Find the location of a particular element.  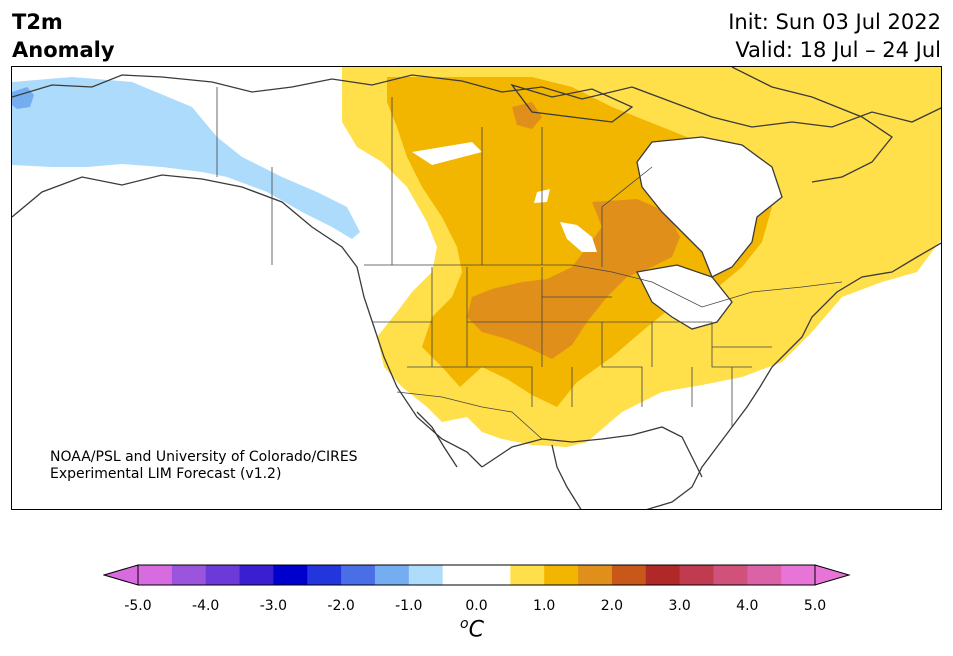

state-borders-central is located at coordinates (597, 337).